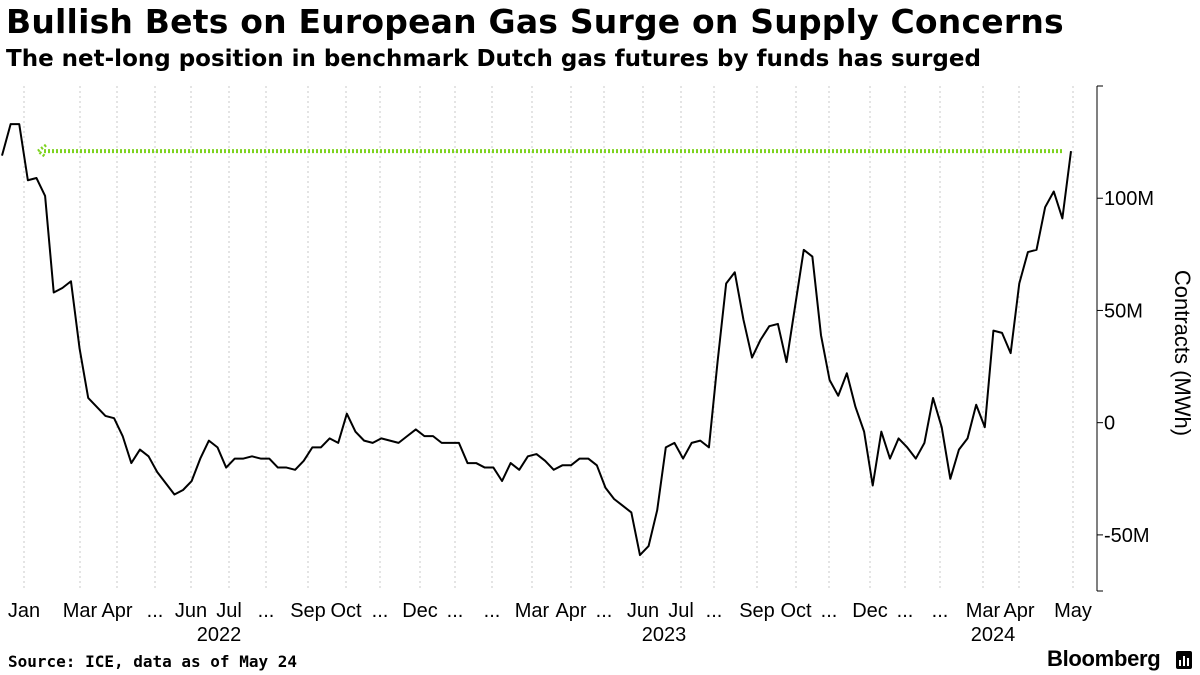  Describe the element at coordinates (1184, 660) in the screenshot. I see `bloomberg-terminal-icon` at that location.